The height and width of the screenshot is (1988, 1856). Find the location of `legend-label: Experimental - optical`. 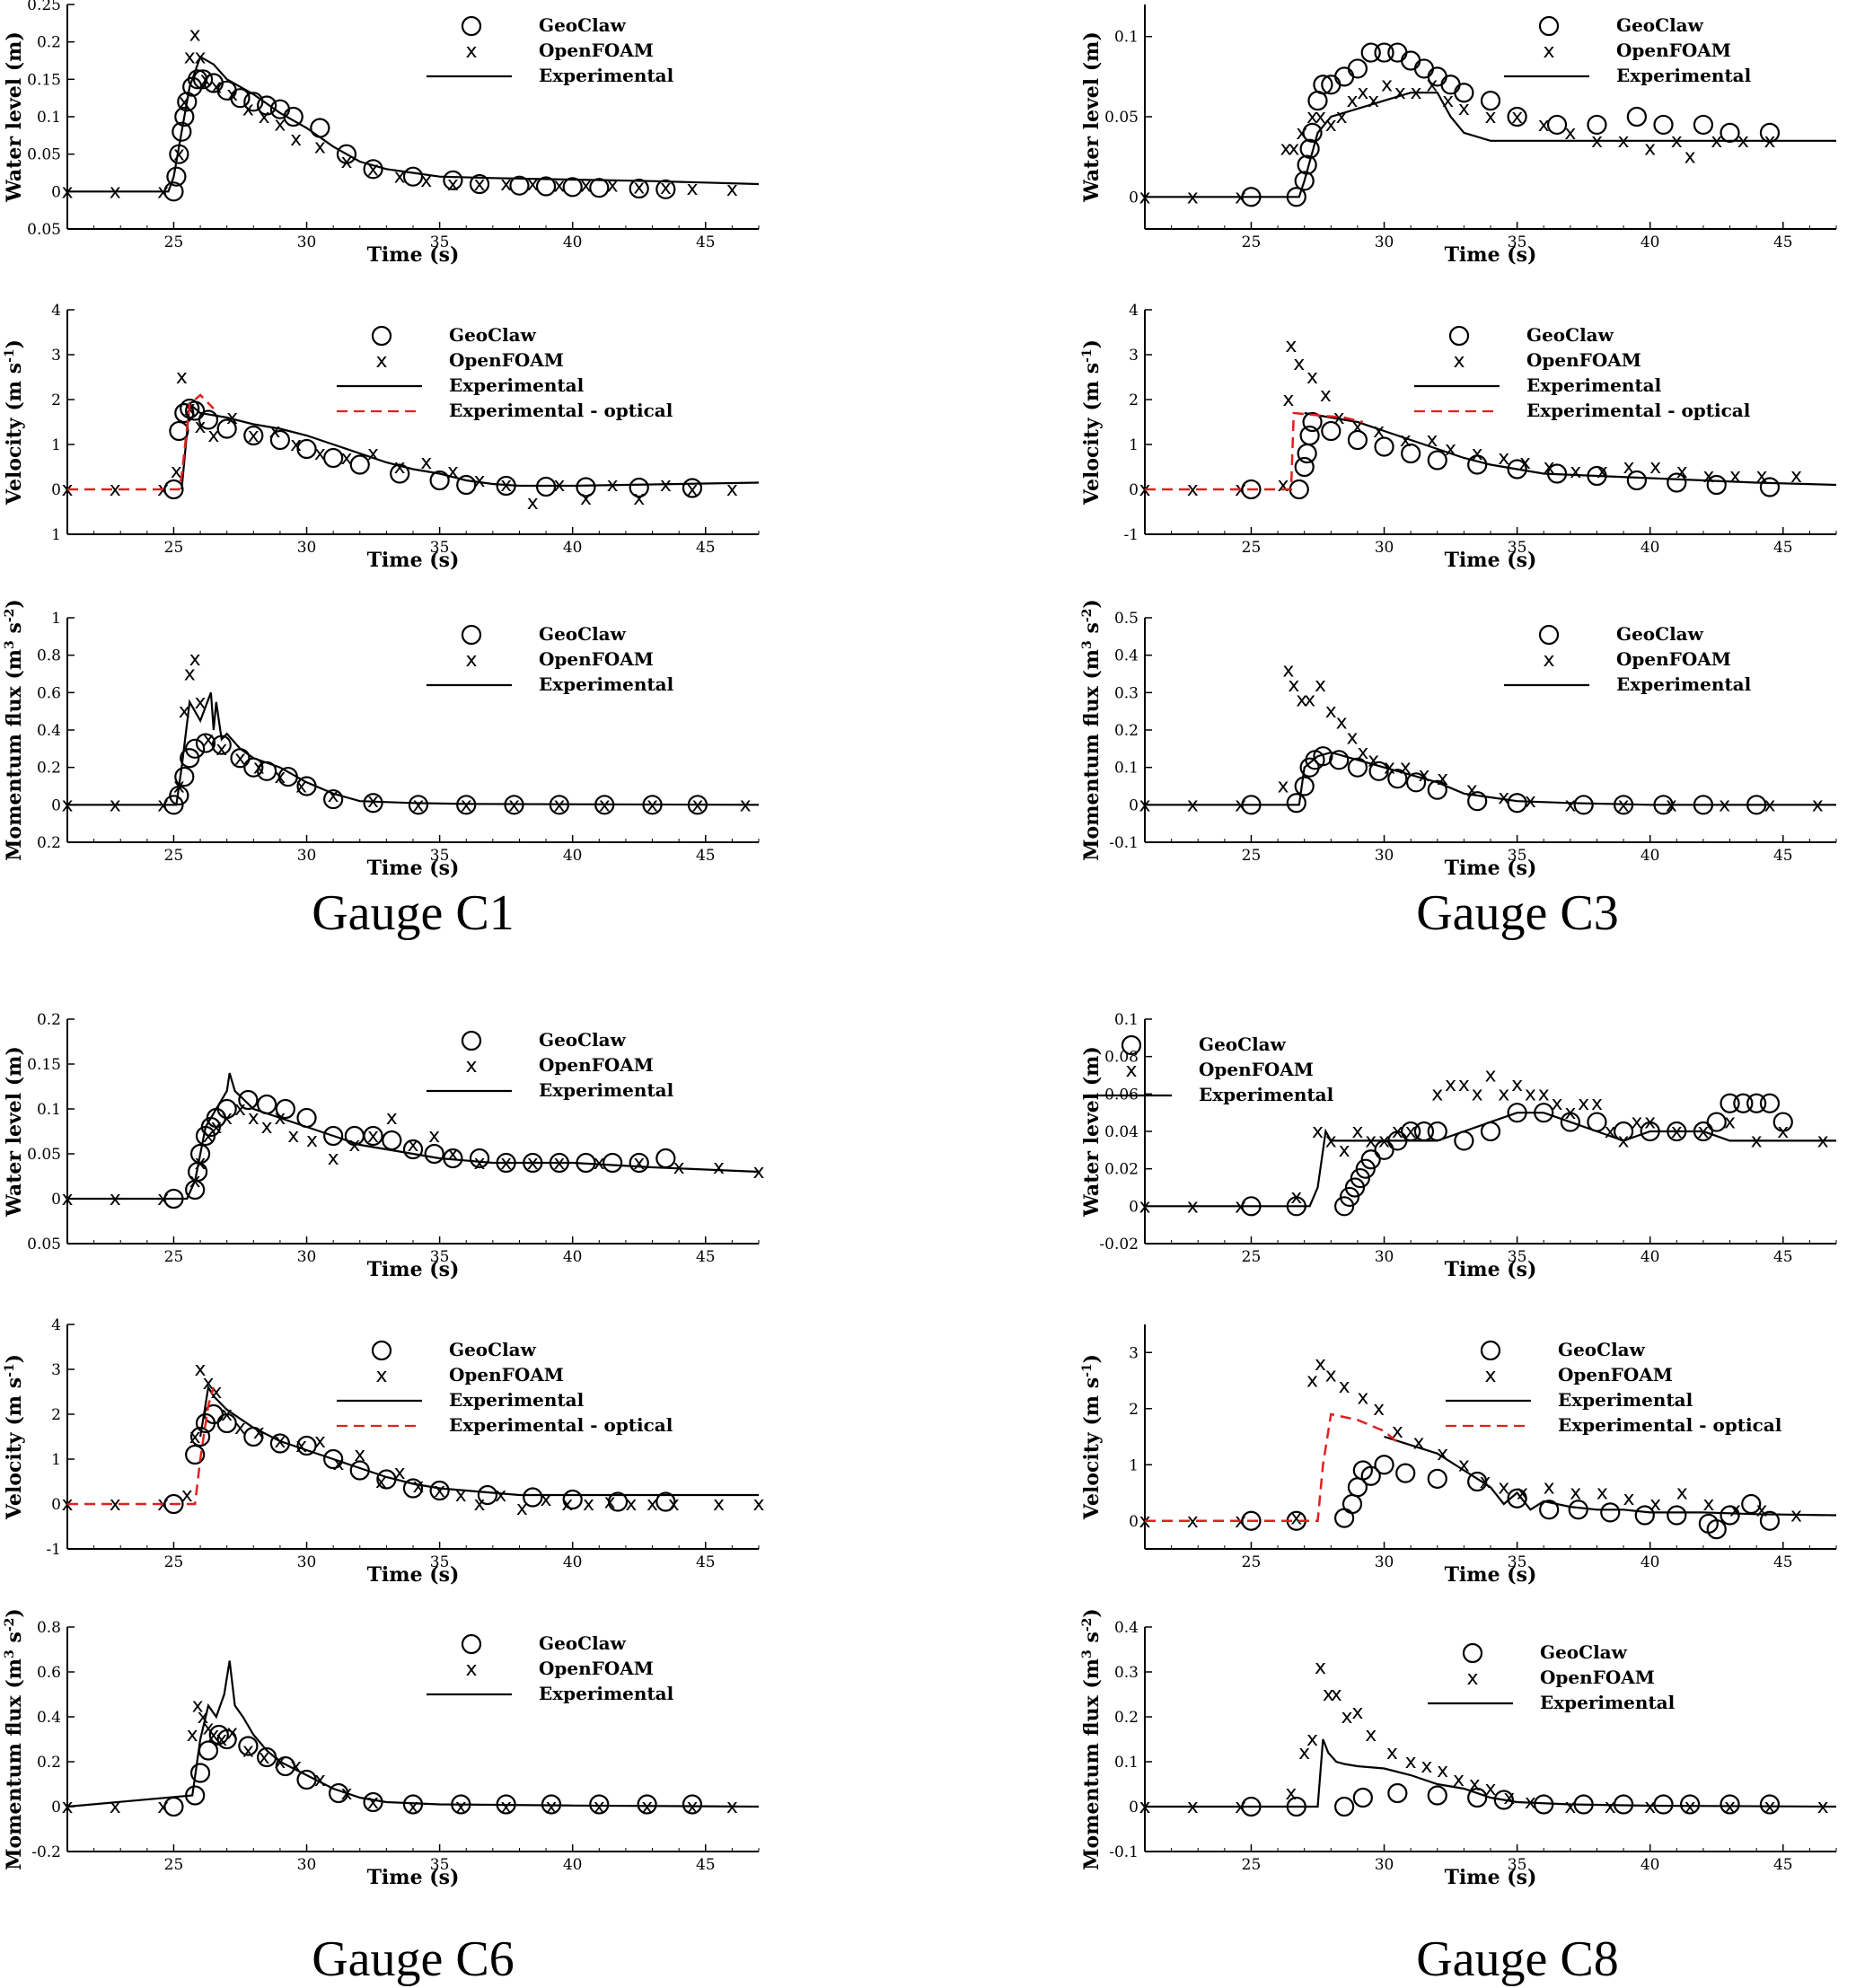

legend-label: Experimental - optical is located at coordinates (561, 410).